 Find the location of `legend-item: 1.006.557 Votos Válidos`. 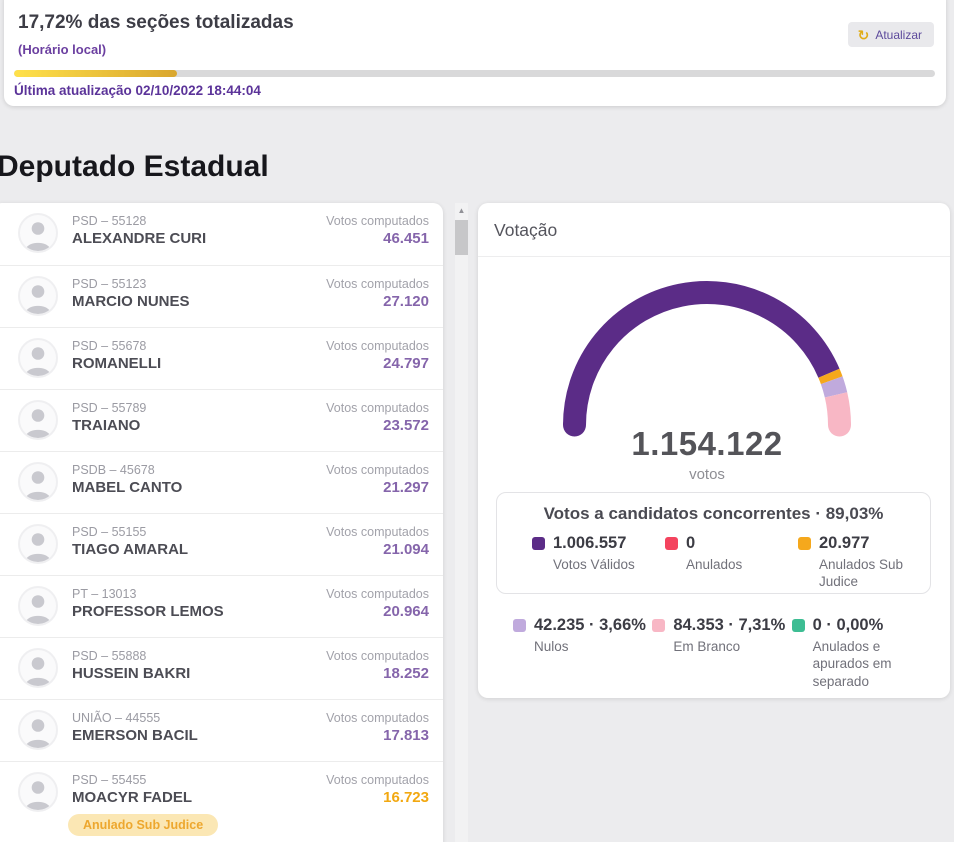

legend-item: 1.006.557 Votos Válidos is located at coordinates (598, 562).